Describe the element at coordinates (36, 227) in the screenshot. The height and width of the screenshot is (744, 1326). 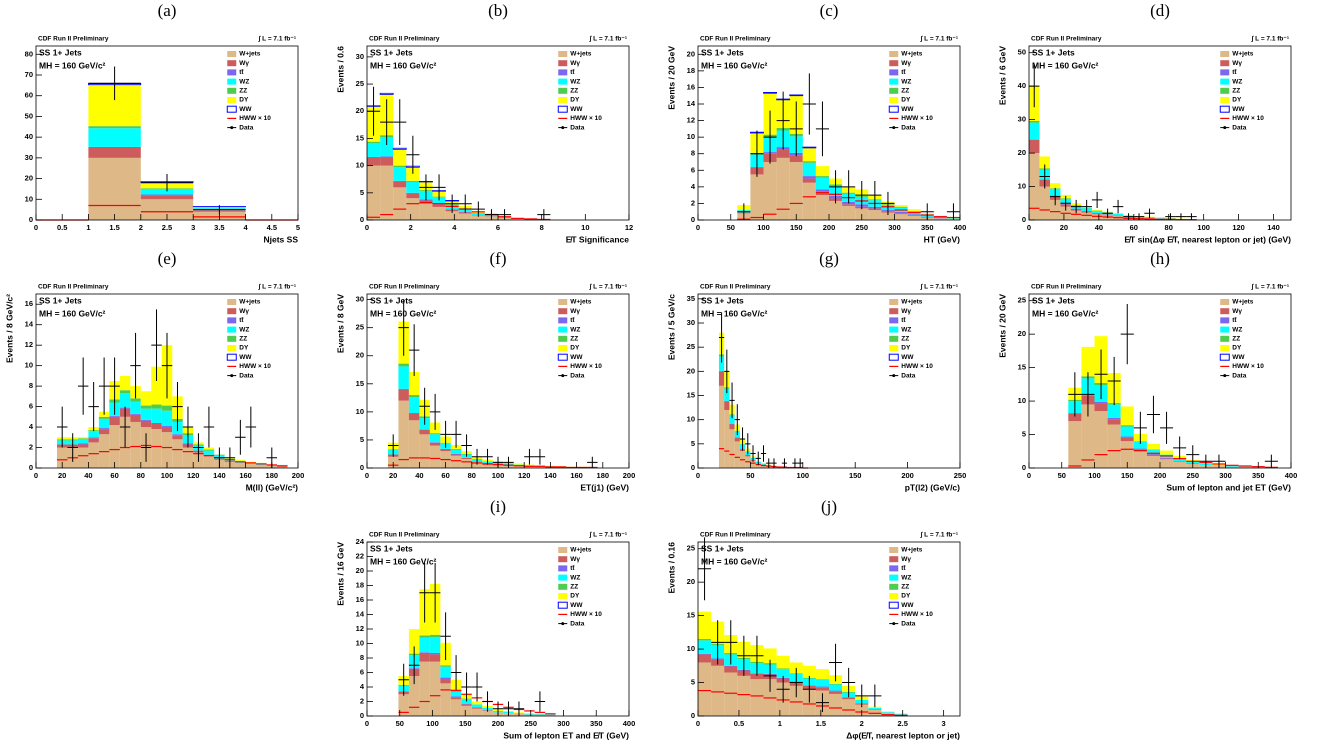
I see `x-tick-label: 0` at that location.